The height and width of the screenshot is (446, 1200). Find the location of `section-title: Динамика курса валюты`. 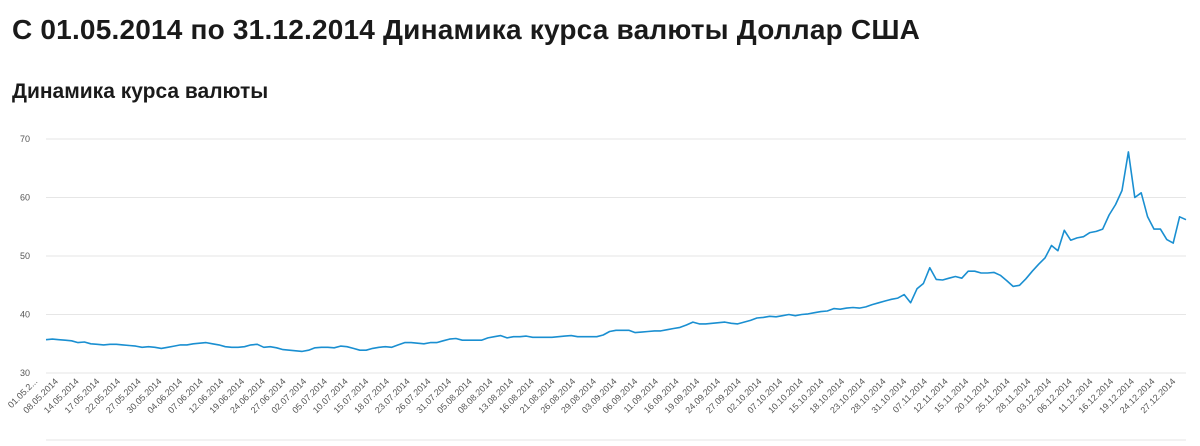

section-title: Динамика курса валюты is located at coordinates (140, 91).